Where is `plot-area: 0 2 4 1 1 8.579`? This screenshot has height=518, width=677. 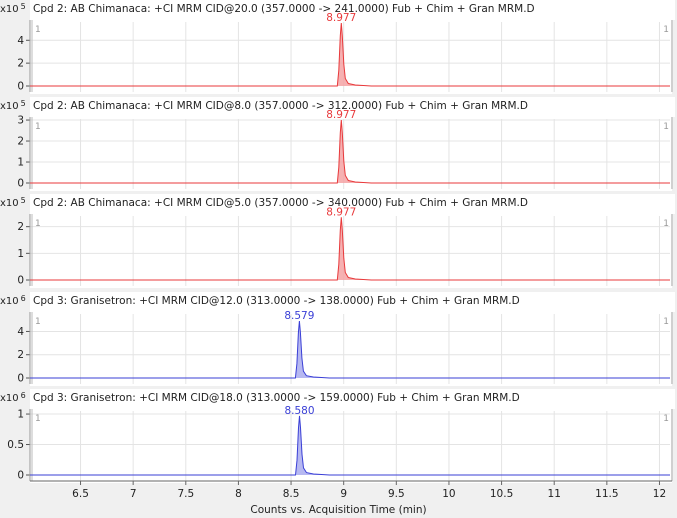
plot-area: 0 2 4 1 1 8.579 is located at coordinates (345, 348).